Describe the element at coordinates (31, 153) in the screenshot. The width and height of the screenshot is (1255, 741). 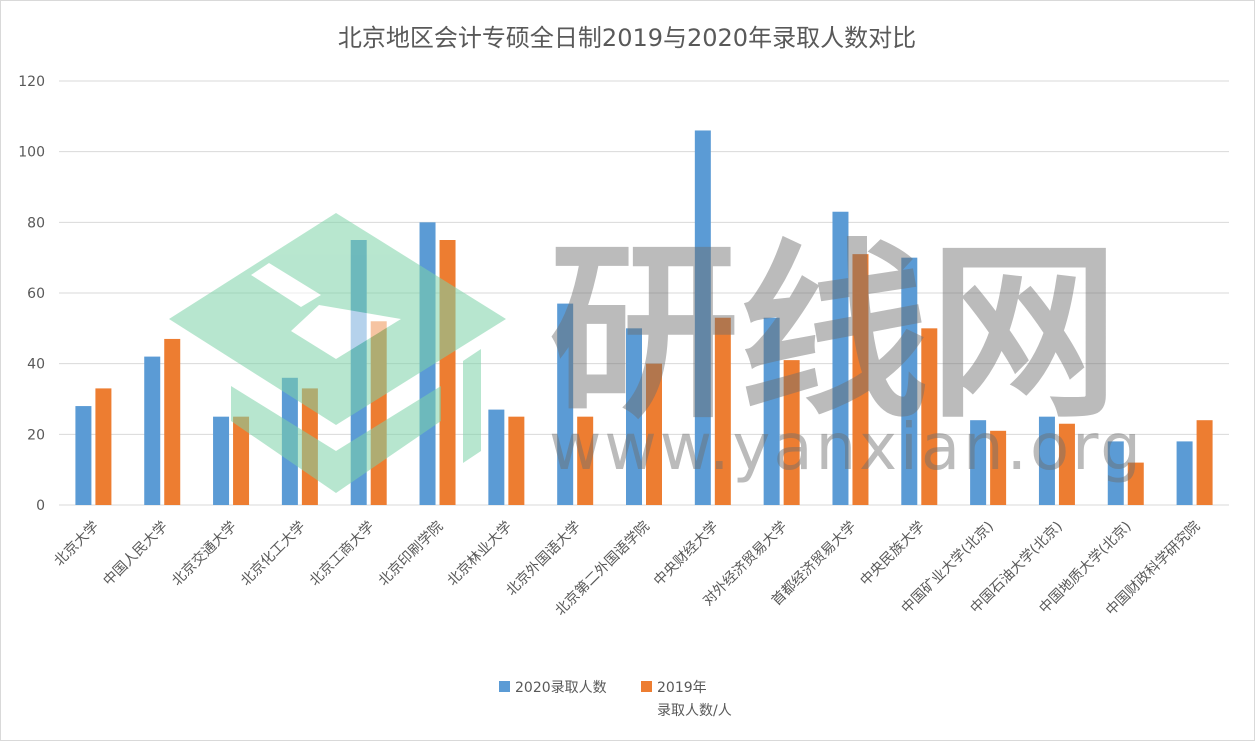
I see `y-tick-label: 100` at that location.